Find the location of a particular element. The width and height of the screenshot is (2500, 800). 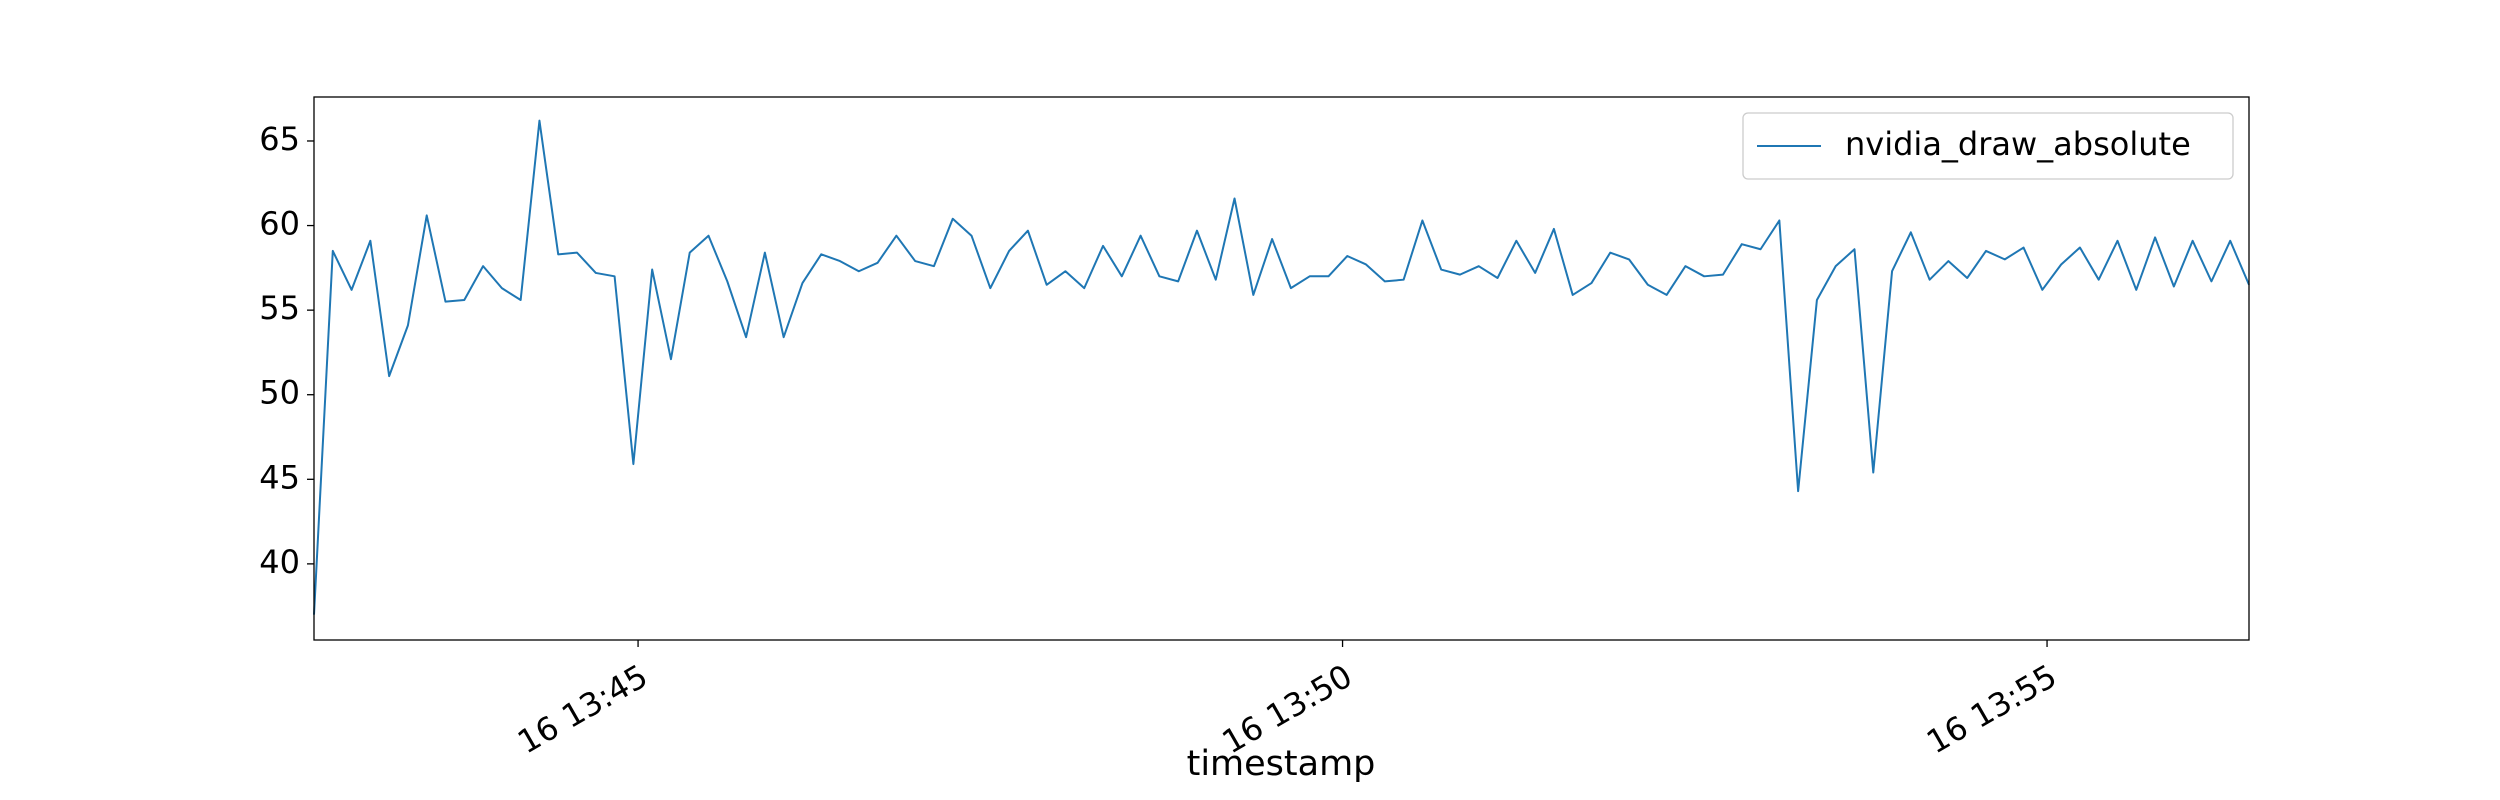

y-tick-label: 60 is located at coordinates (279, 224).